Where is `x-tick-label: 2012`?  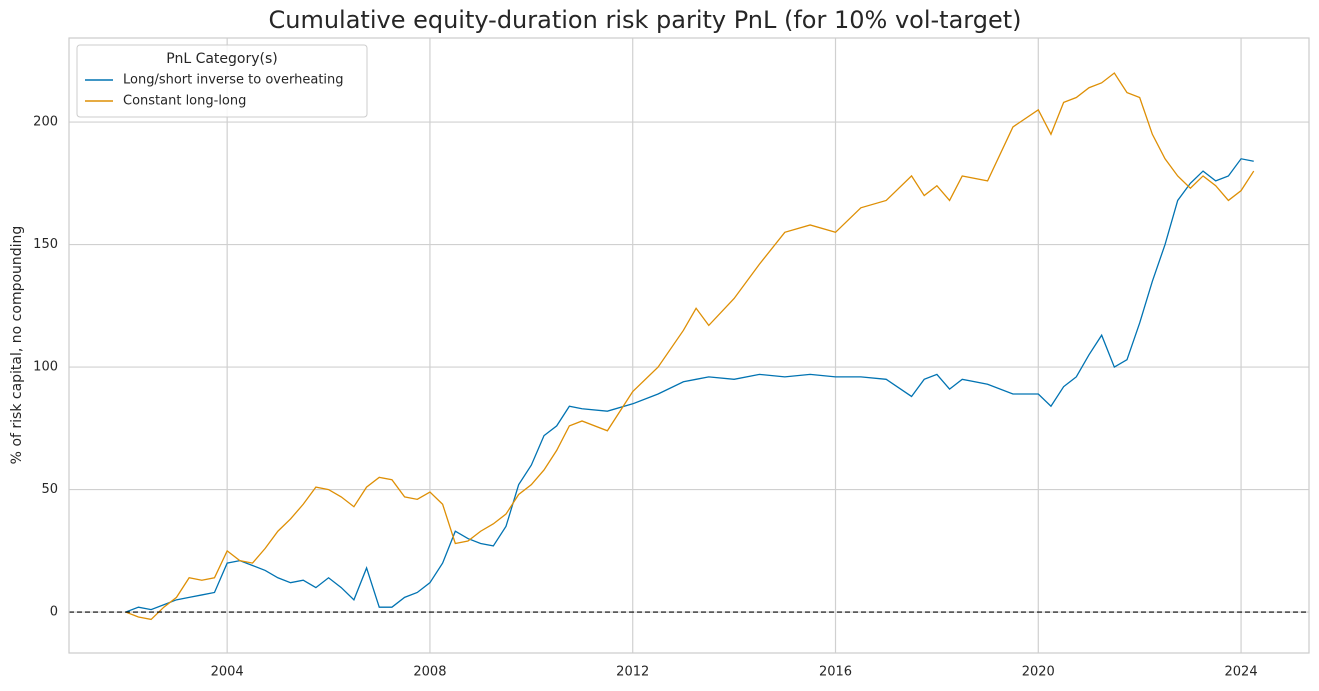
x-tick-label: 2012 is located at coordinates (632, 672).